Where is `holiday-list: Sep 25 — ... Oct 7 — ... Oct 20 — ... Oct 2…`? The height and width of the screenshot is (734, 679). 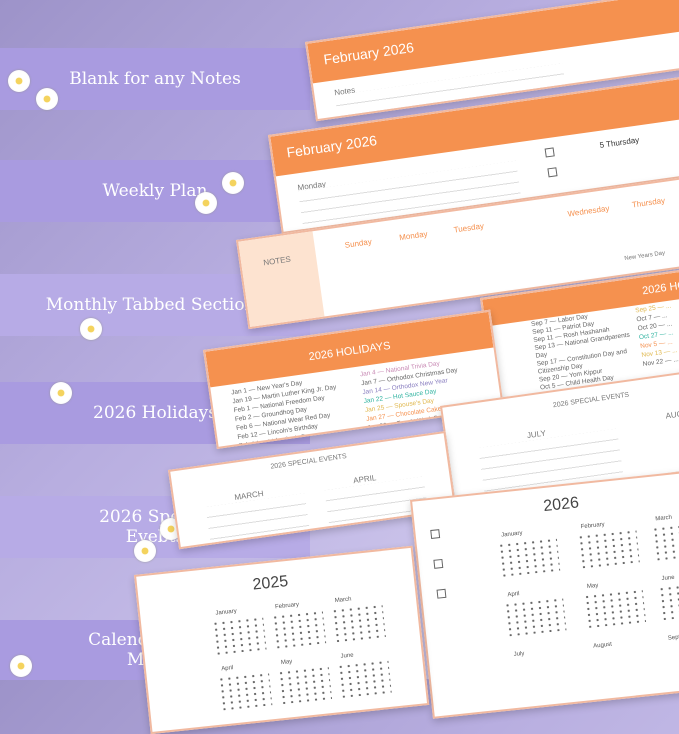
holiday-list: Sep 25 — ... Oct 7 — ... Oct 20 — ... Oct 2… is located at coordinates (657, 335).